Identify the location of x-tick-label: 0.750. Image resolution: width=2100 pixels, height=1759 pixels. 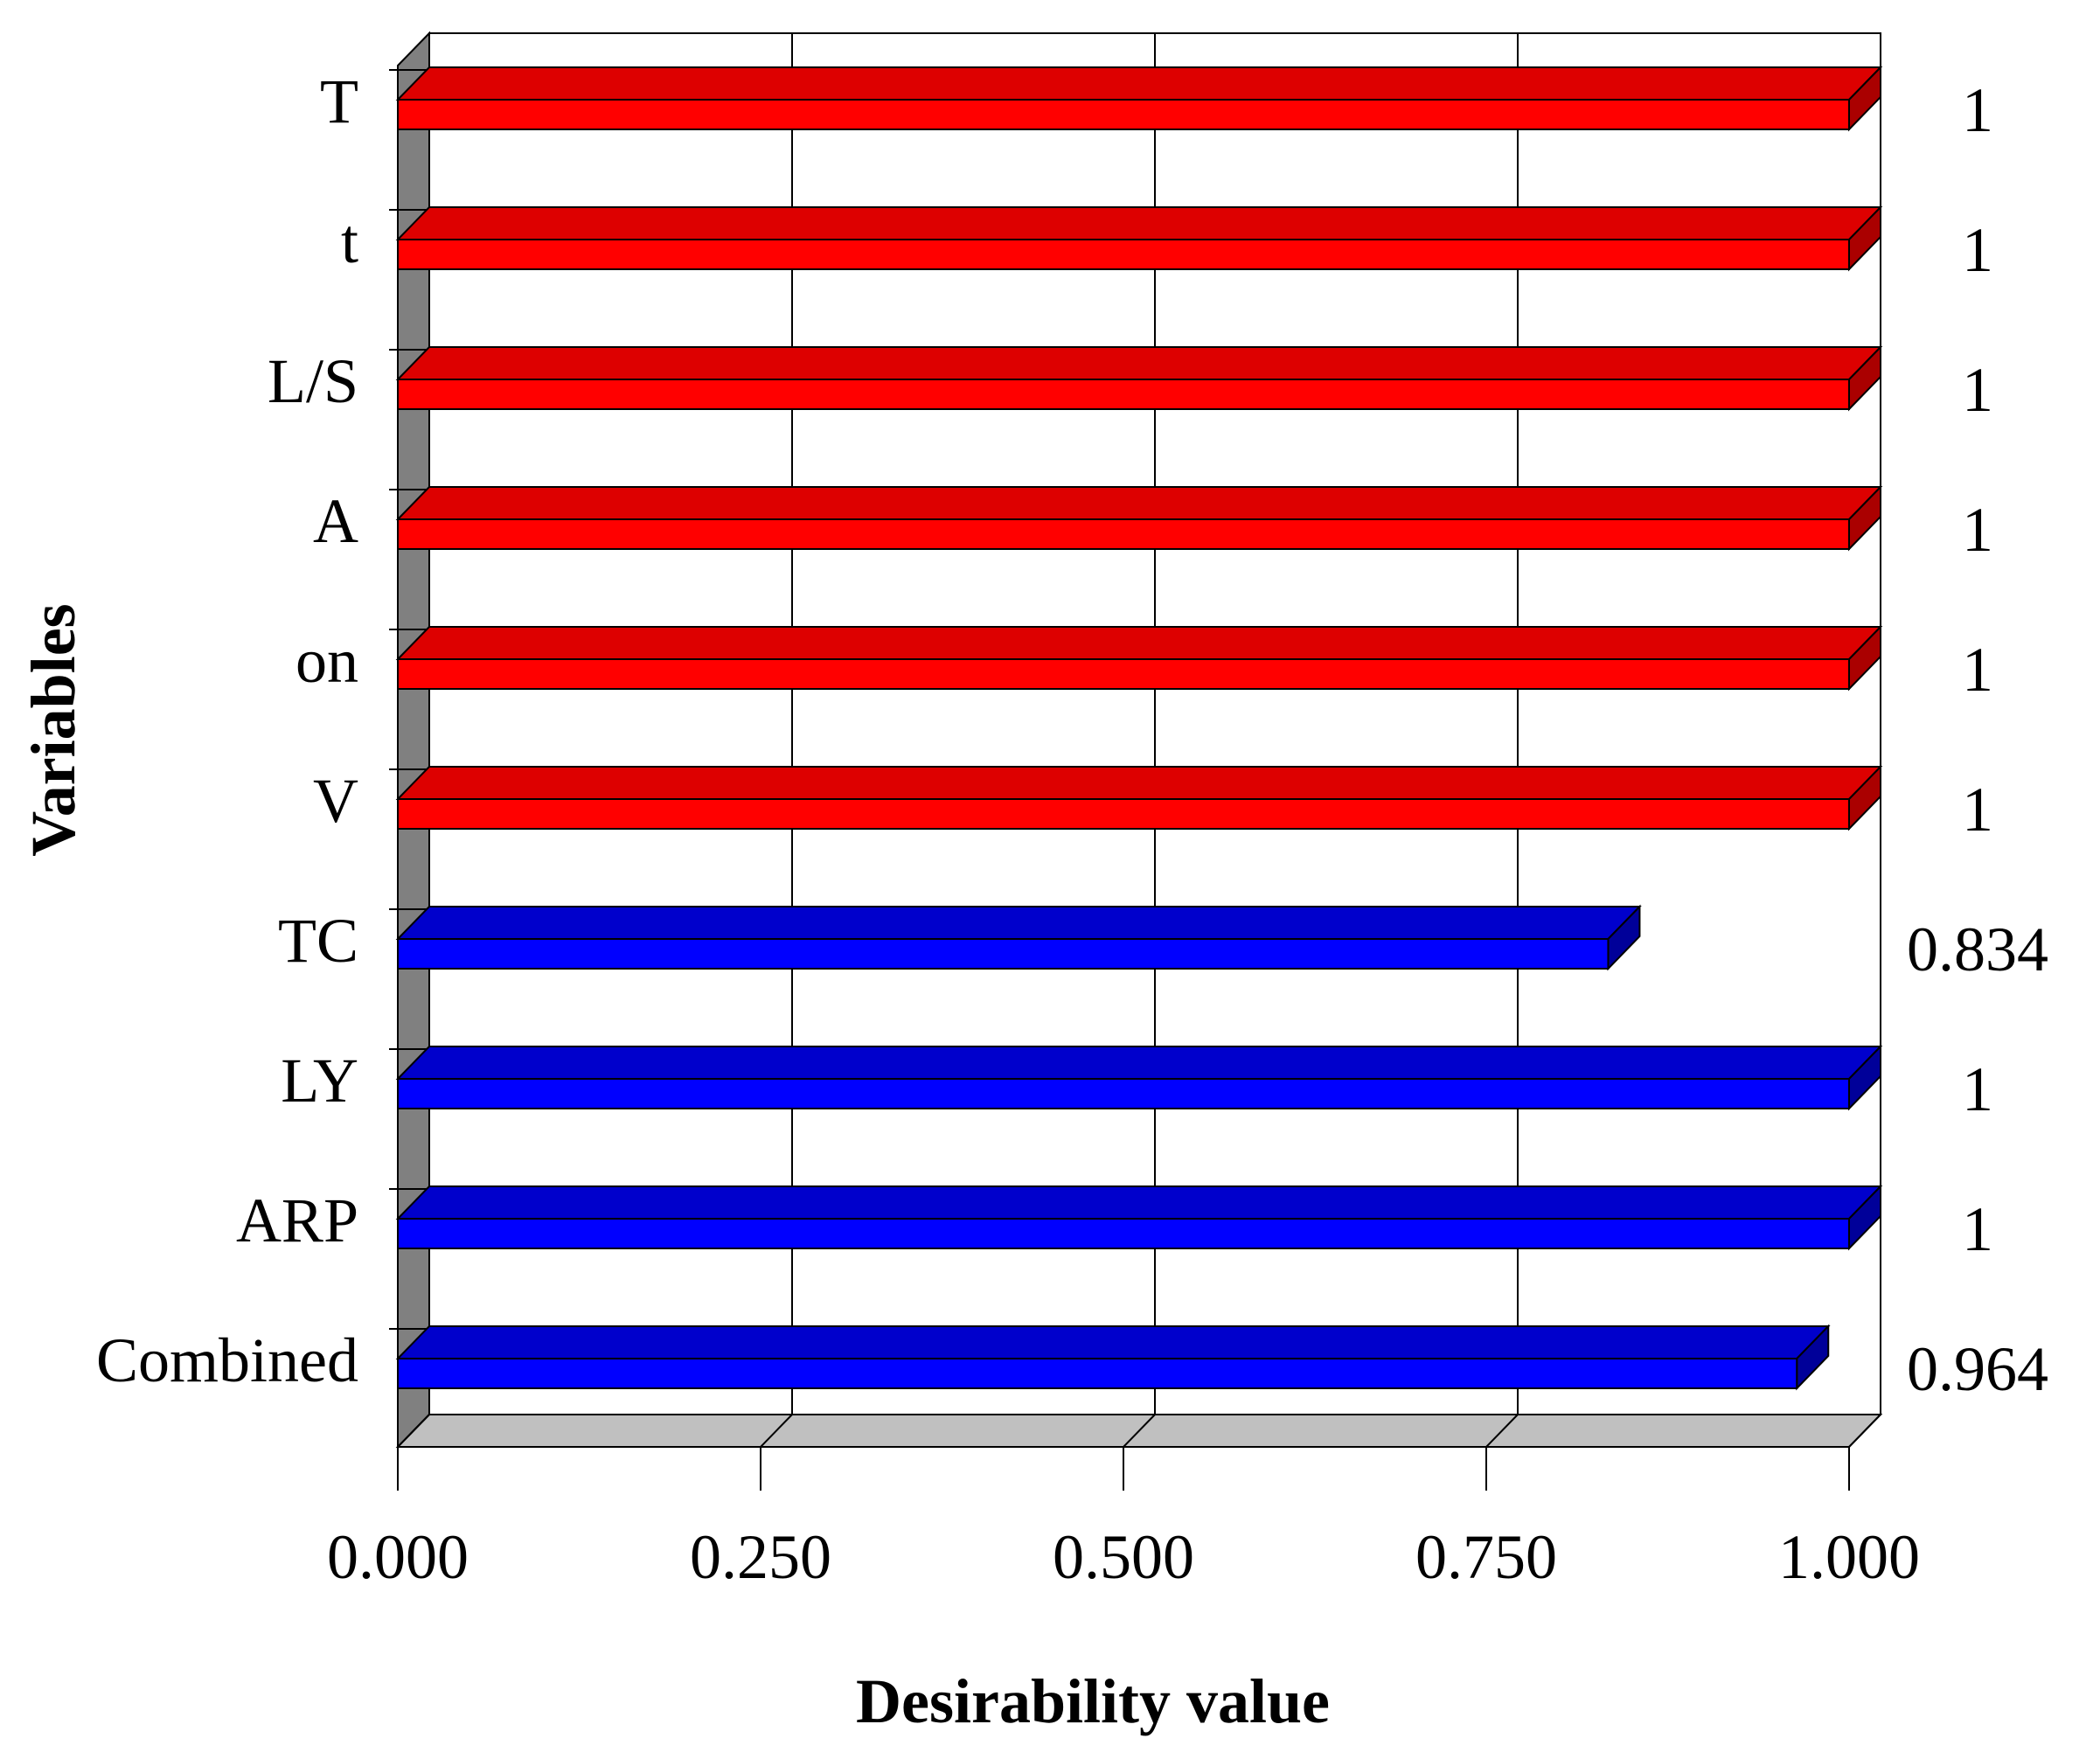
(1486, 1557).